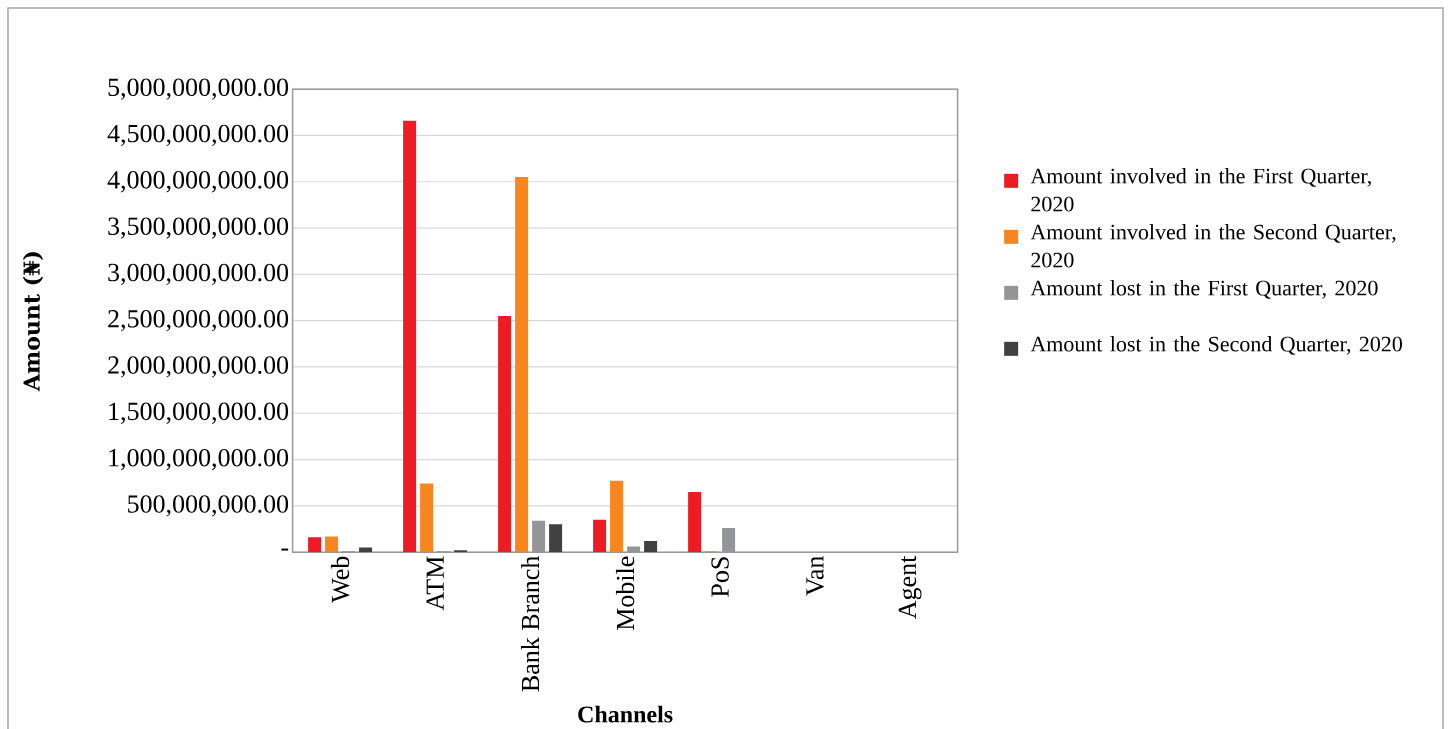  Describe the element at coordinates (910, 587) in the screenshot. I see `x-tick-label: Agent` at that location.